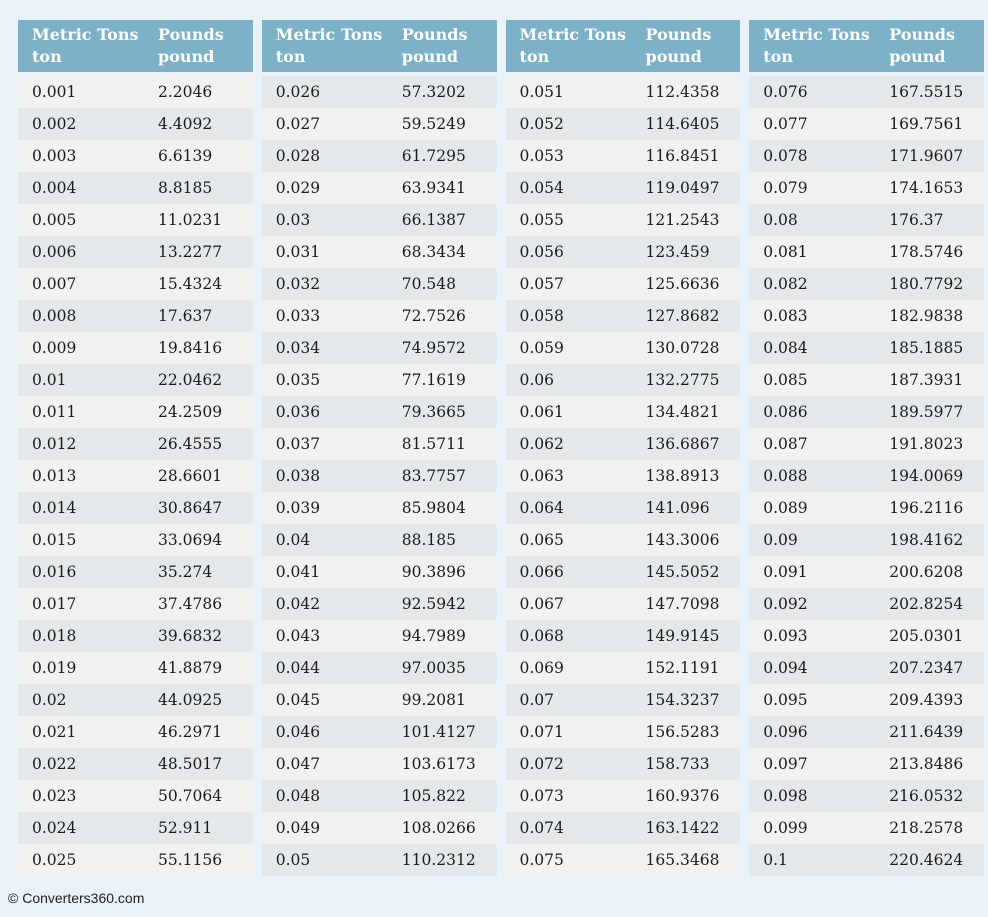 This screenshot has width=988, height=917. I want to click on table-row: 0.053 116.8451, so click(623, 156).